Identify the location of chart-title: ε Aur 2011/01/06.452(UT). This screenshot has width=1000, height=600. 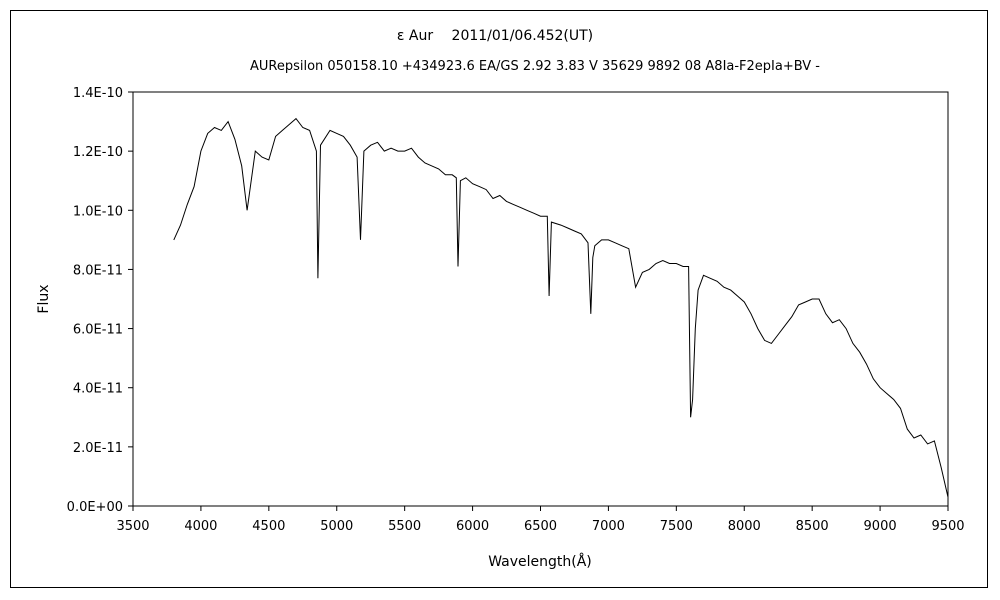
(495, 36).